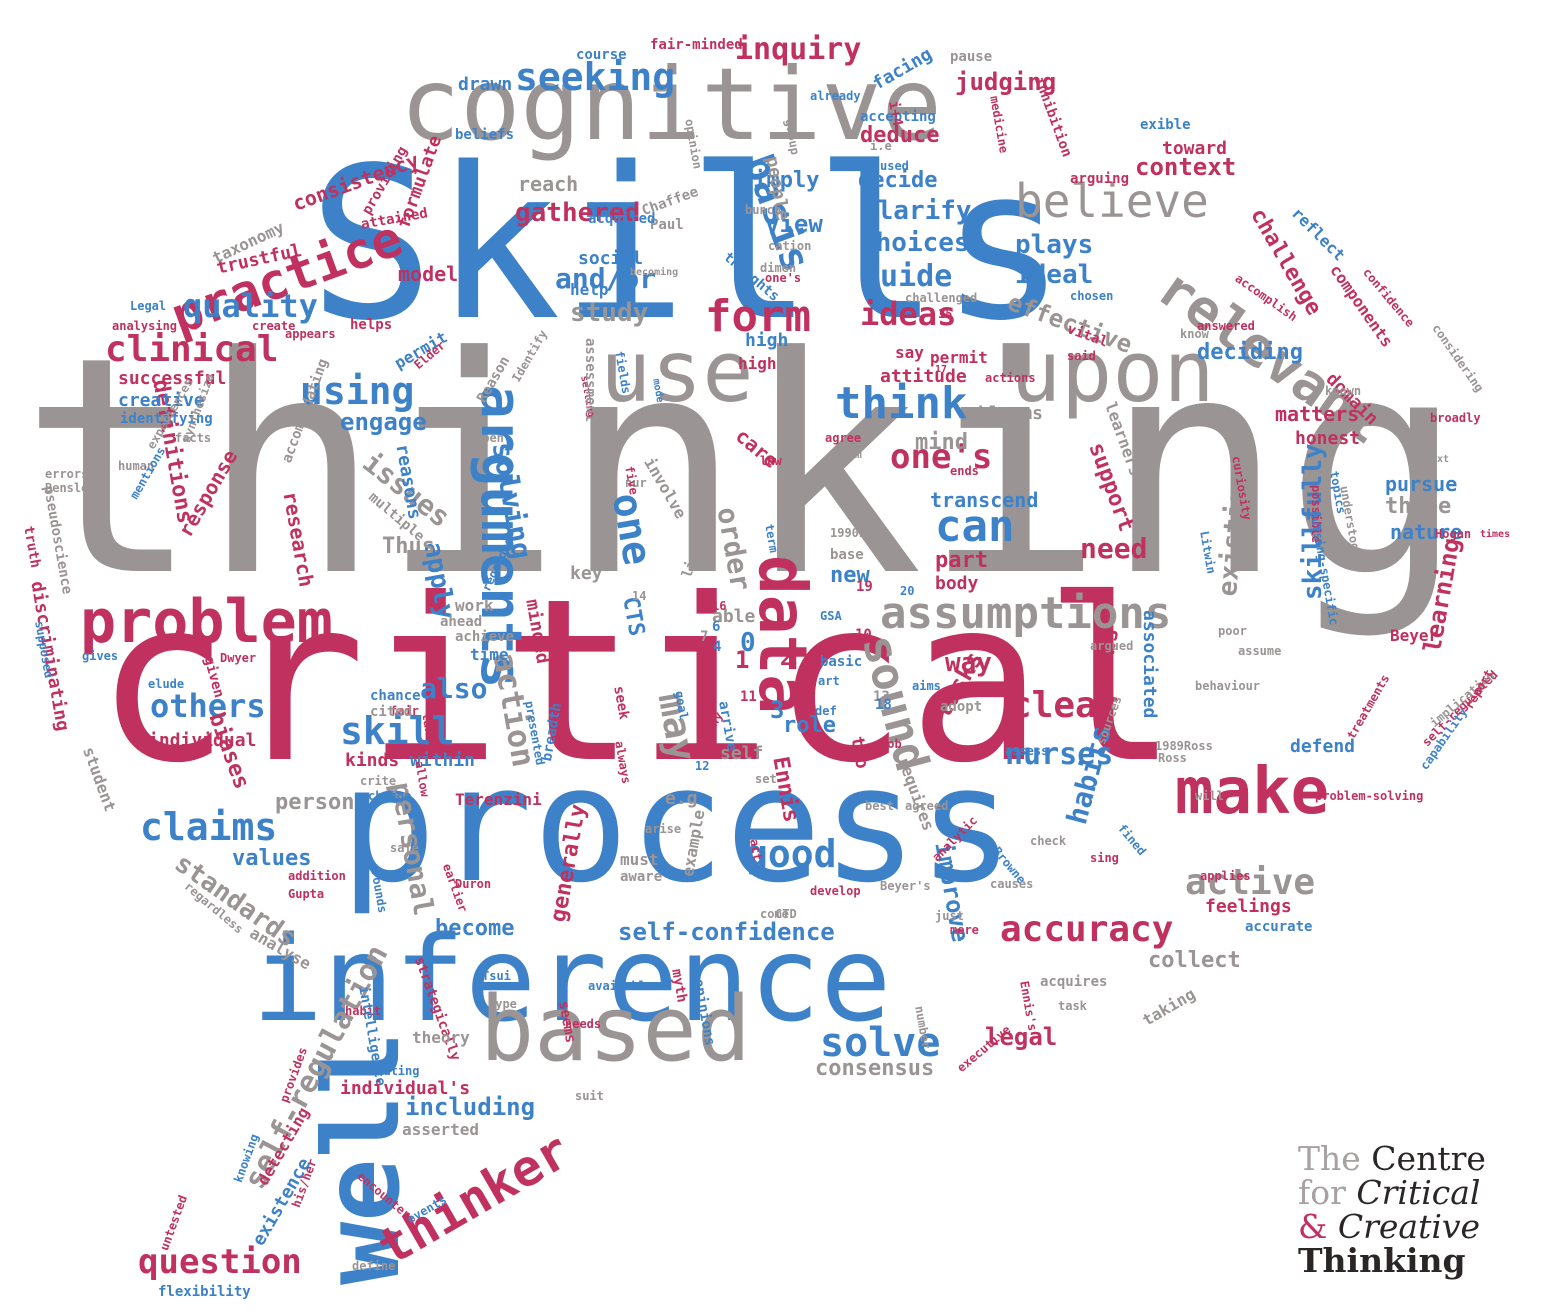 The width and height of the screenshot is (1544, 1316). What do you see at coordinates (949, 916) in the screenshot?
I see `cloud-word-just: just` at bounding box center [949, 916].